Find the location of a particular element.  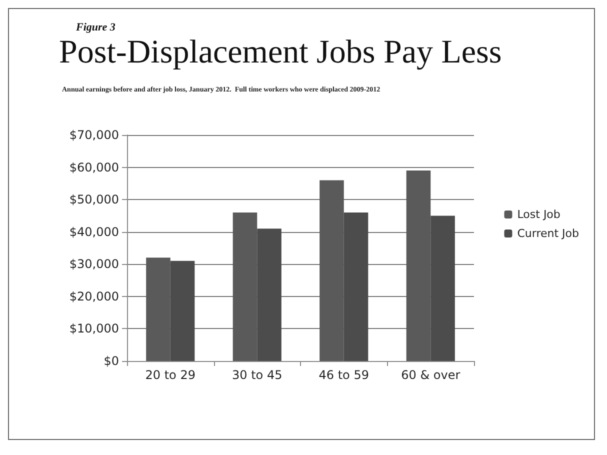

x-tick-label: 20 to 29 is located at coordinates (170, 375).